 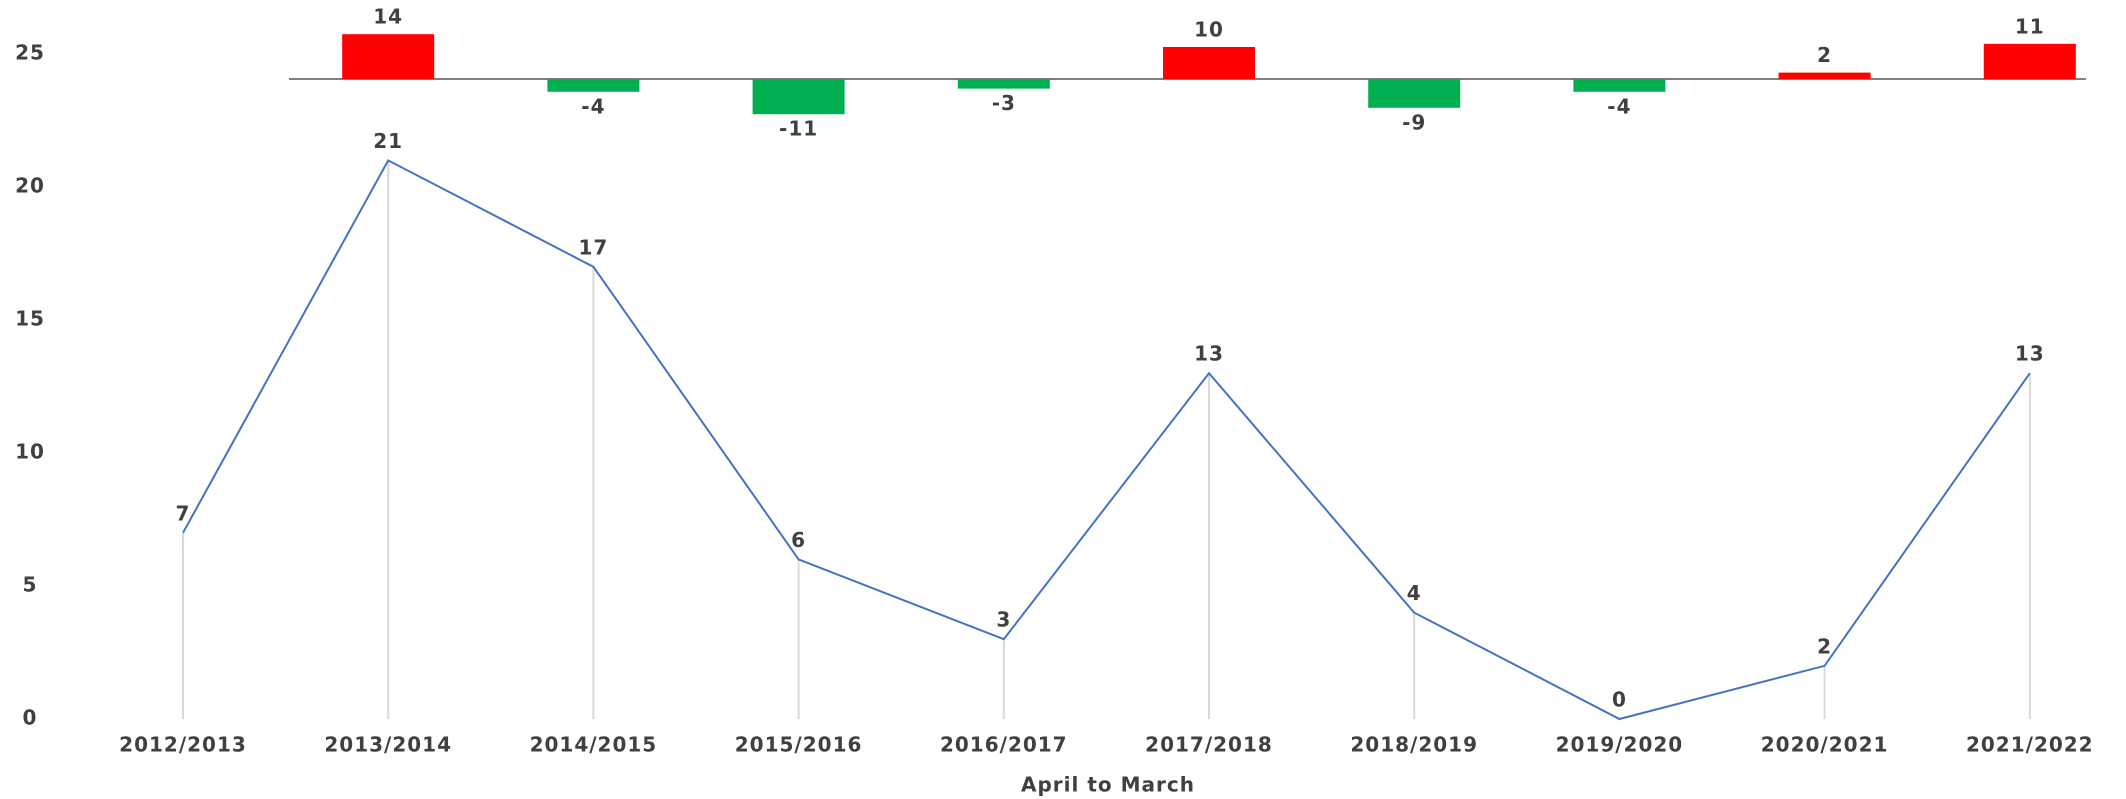 I want to click on x-tick-label: 2014/2015, so click(x=594, y=745).